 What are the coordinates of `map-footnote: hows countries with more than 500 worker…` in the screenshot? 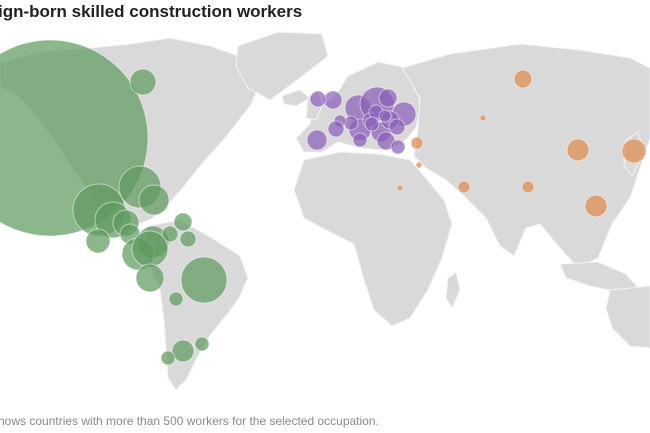 It's located at (189, 421).